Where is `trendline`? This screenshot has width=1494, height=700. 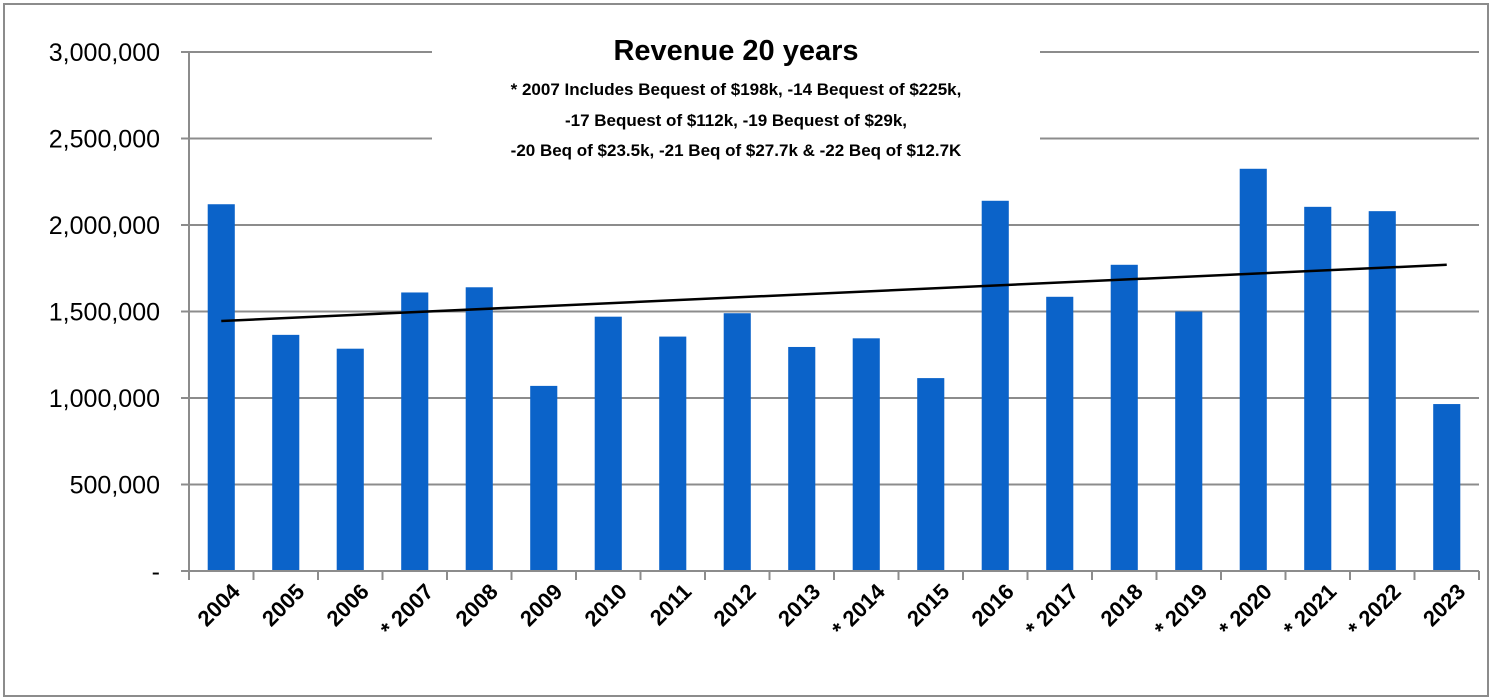
trendline is located at coordinates (834, 293).